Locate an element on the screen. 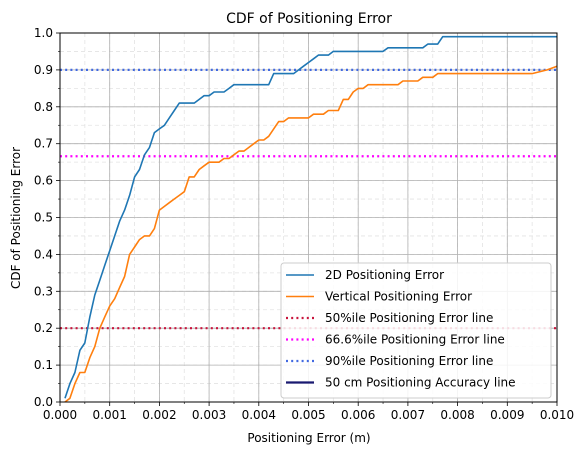  y-axis-ticks: 0.0 0.1 0.2 0.3 0.4 0.5 0.6 0.7 0.8 0.9 1.0 is located at coordinates (47, 217).